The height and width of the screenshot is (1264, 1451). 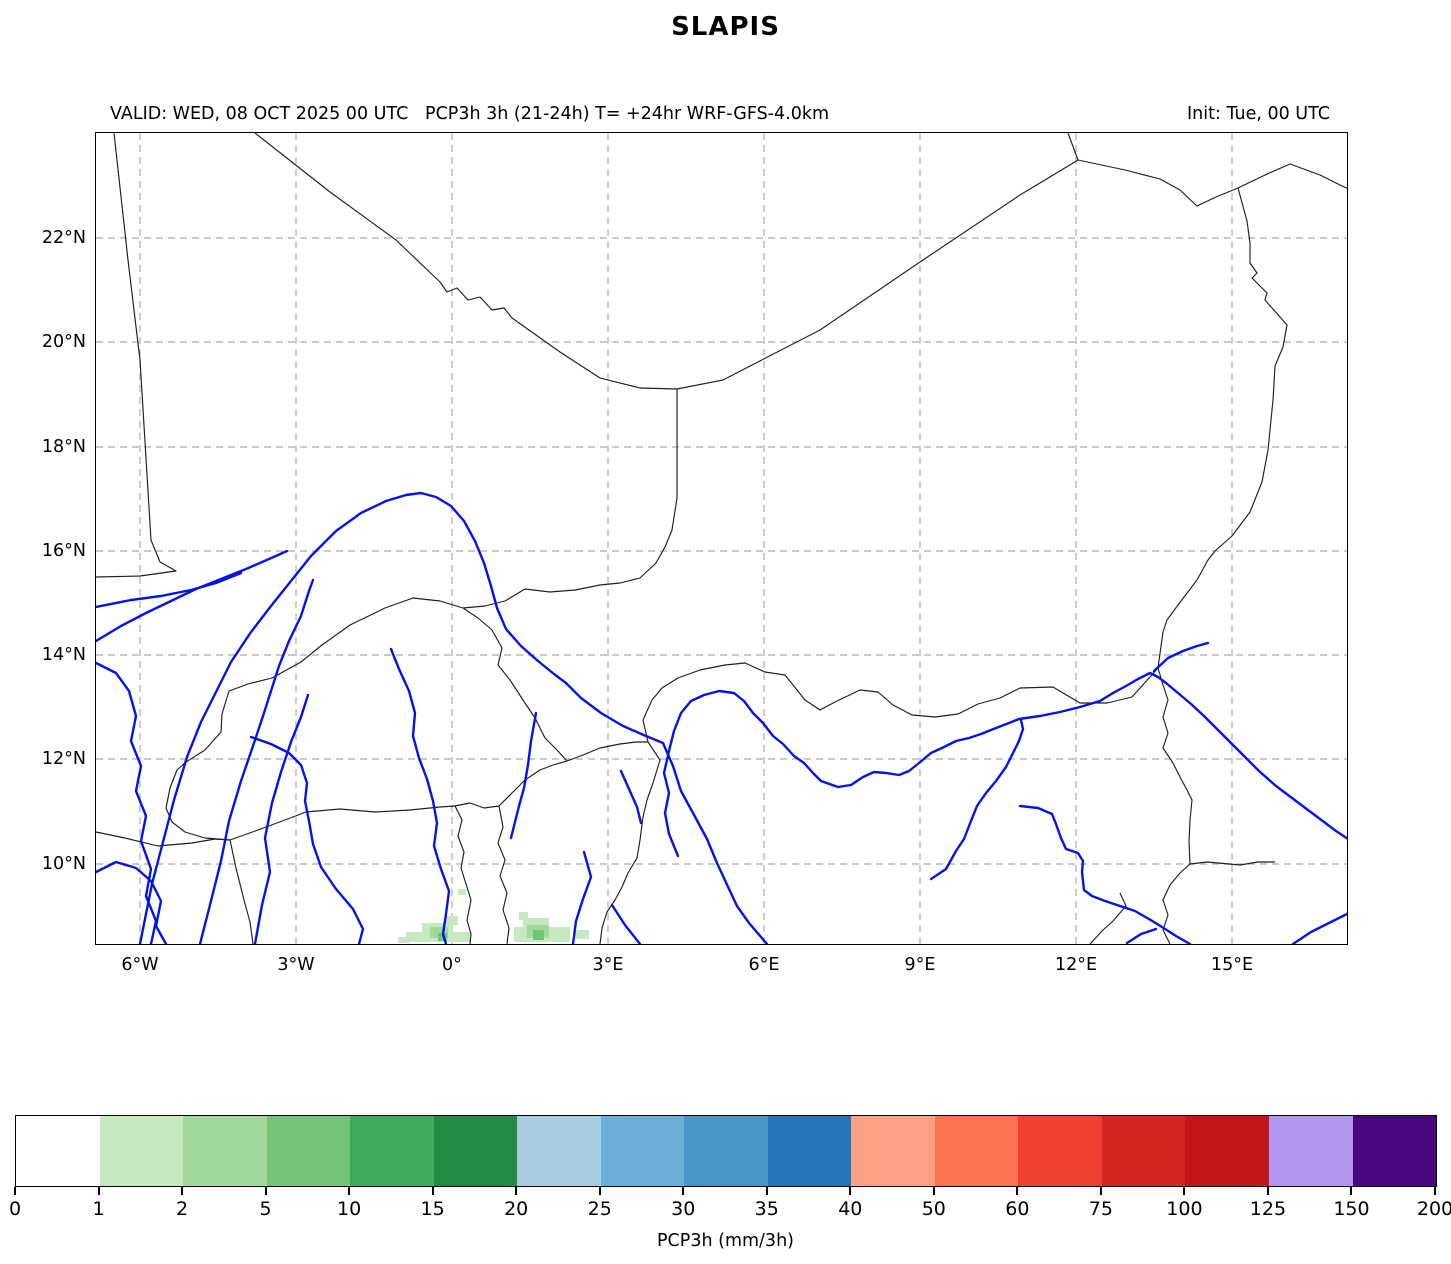 What do you see at coordinates (1351, 1209) in the screenshot?
I see `colorbar-level-label: 150` at bounding box center [1351, 1209].